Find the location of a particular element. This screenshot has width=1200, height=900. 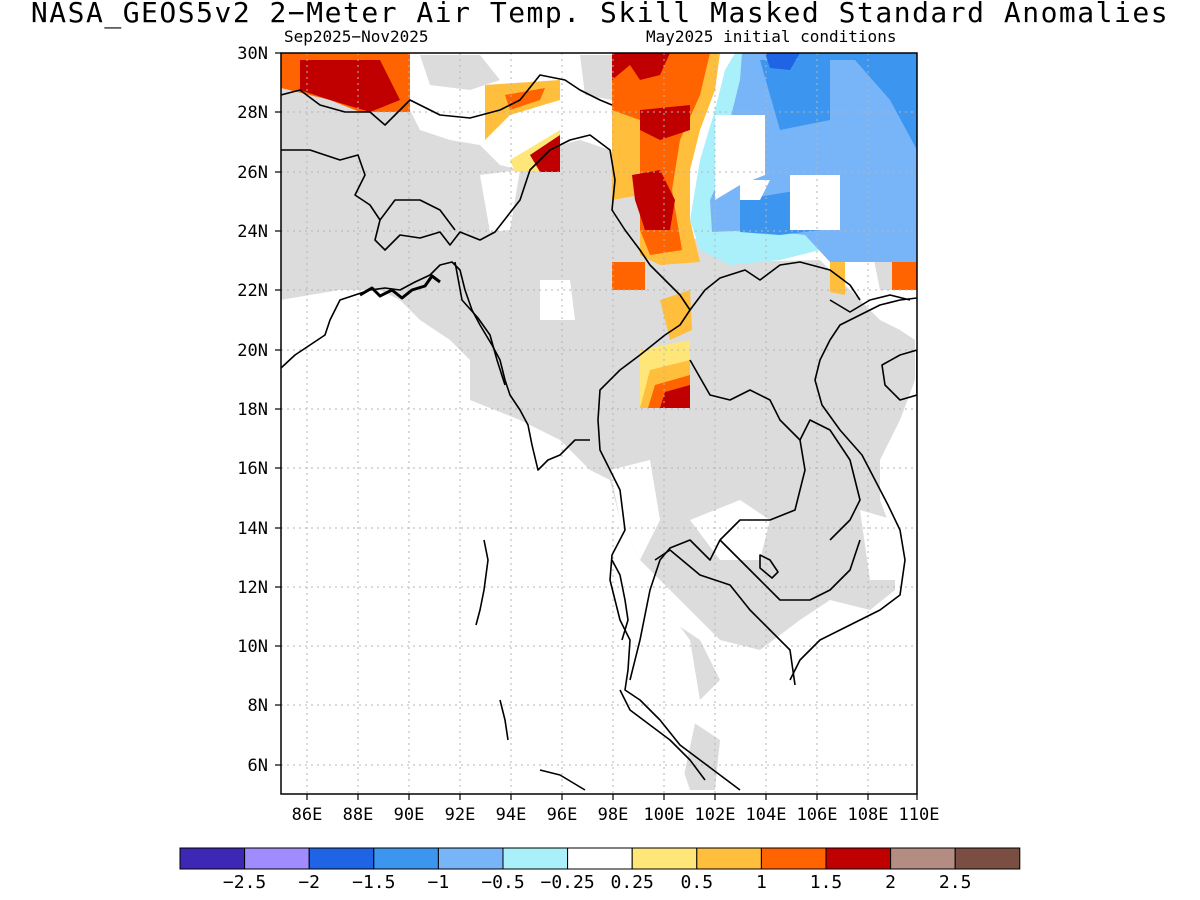

colorbar-label: −0.25 is located at coordinates (567, 882).